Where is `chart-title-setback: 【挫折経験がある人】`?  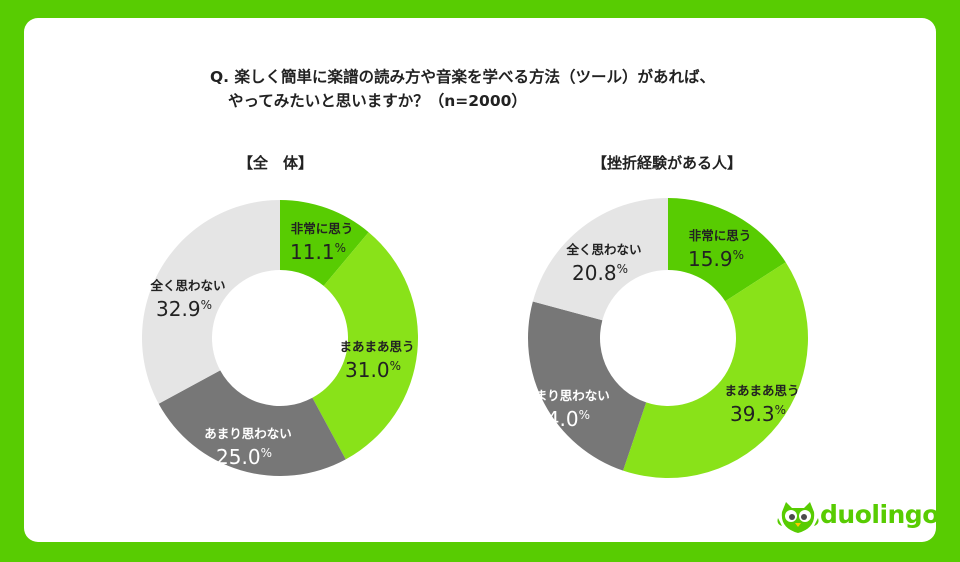
chart-title-setback: 【挫折経験がある人】 is located at coordinates (667, 163).